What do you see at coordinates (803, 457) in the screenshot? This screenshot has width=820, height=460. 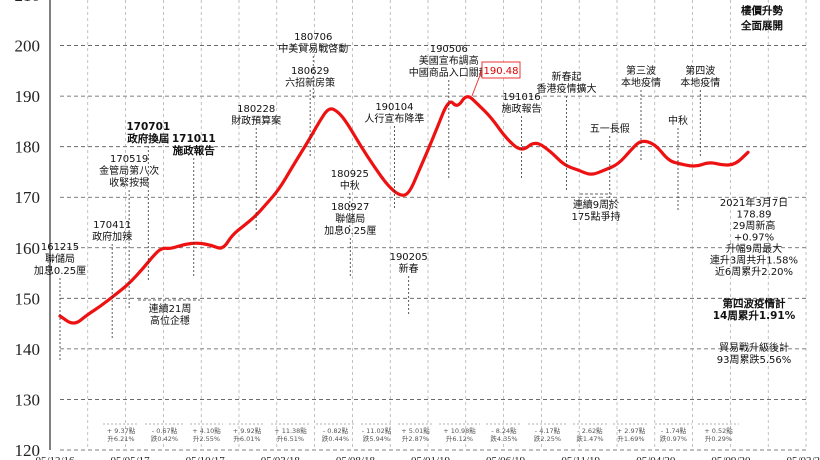 I see `x-tick-label: 05/02/21` at bounding box center [803, 457].